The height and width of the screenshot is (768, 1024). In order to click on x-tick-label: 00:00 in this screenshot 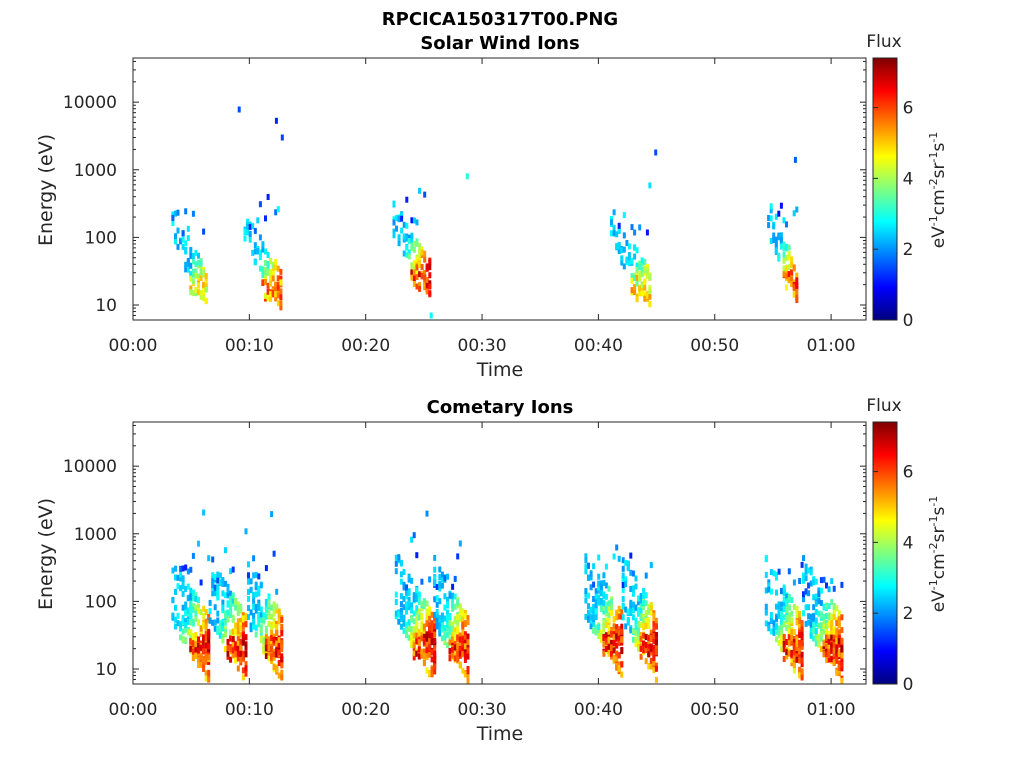, I will do `click(133, 710)`.